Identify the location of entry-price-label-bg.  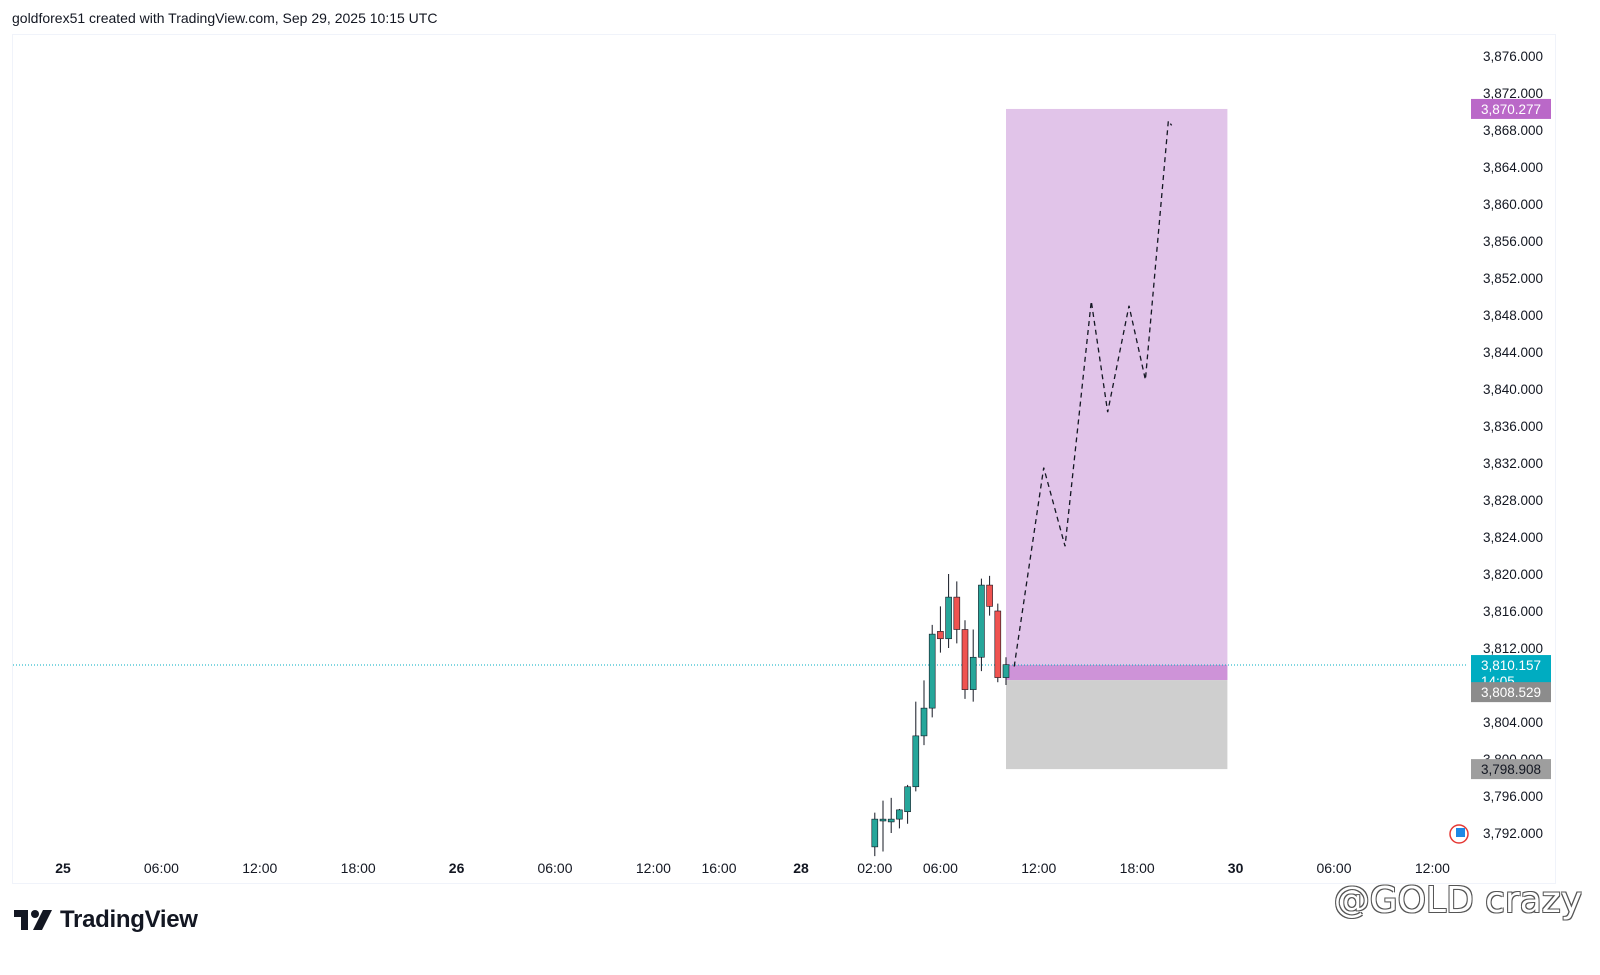
(1511, 692).